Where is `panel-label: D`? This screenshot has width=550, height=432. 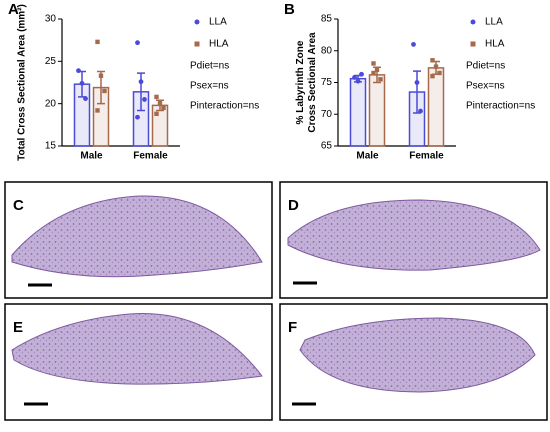 panel-label: D is located at coordinates (293, 205).